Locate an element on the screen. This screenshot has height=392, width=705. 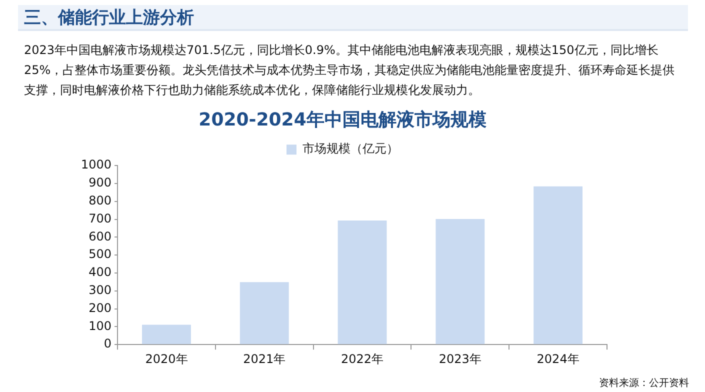
y-tick-label: 0 is located at coordinates (108, 343).